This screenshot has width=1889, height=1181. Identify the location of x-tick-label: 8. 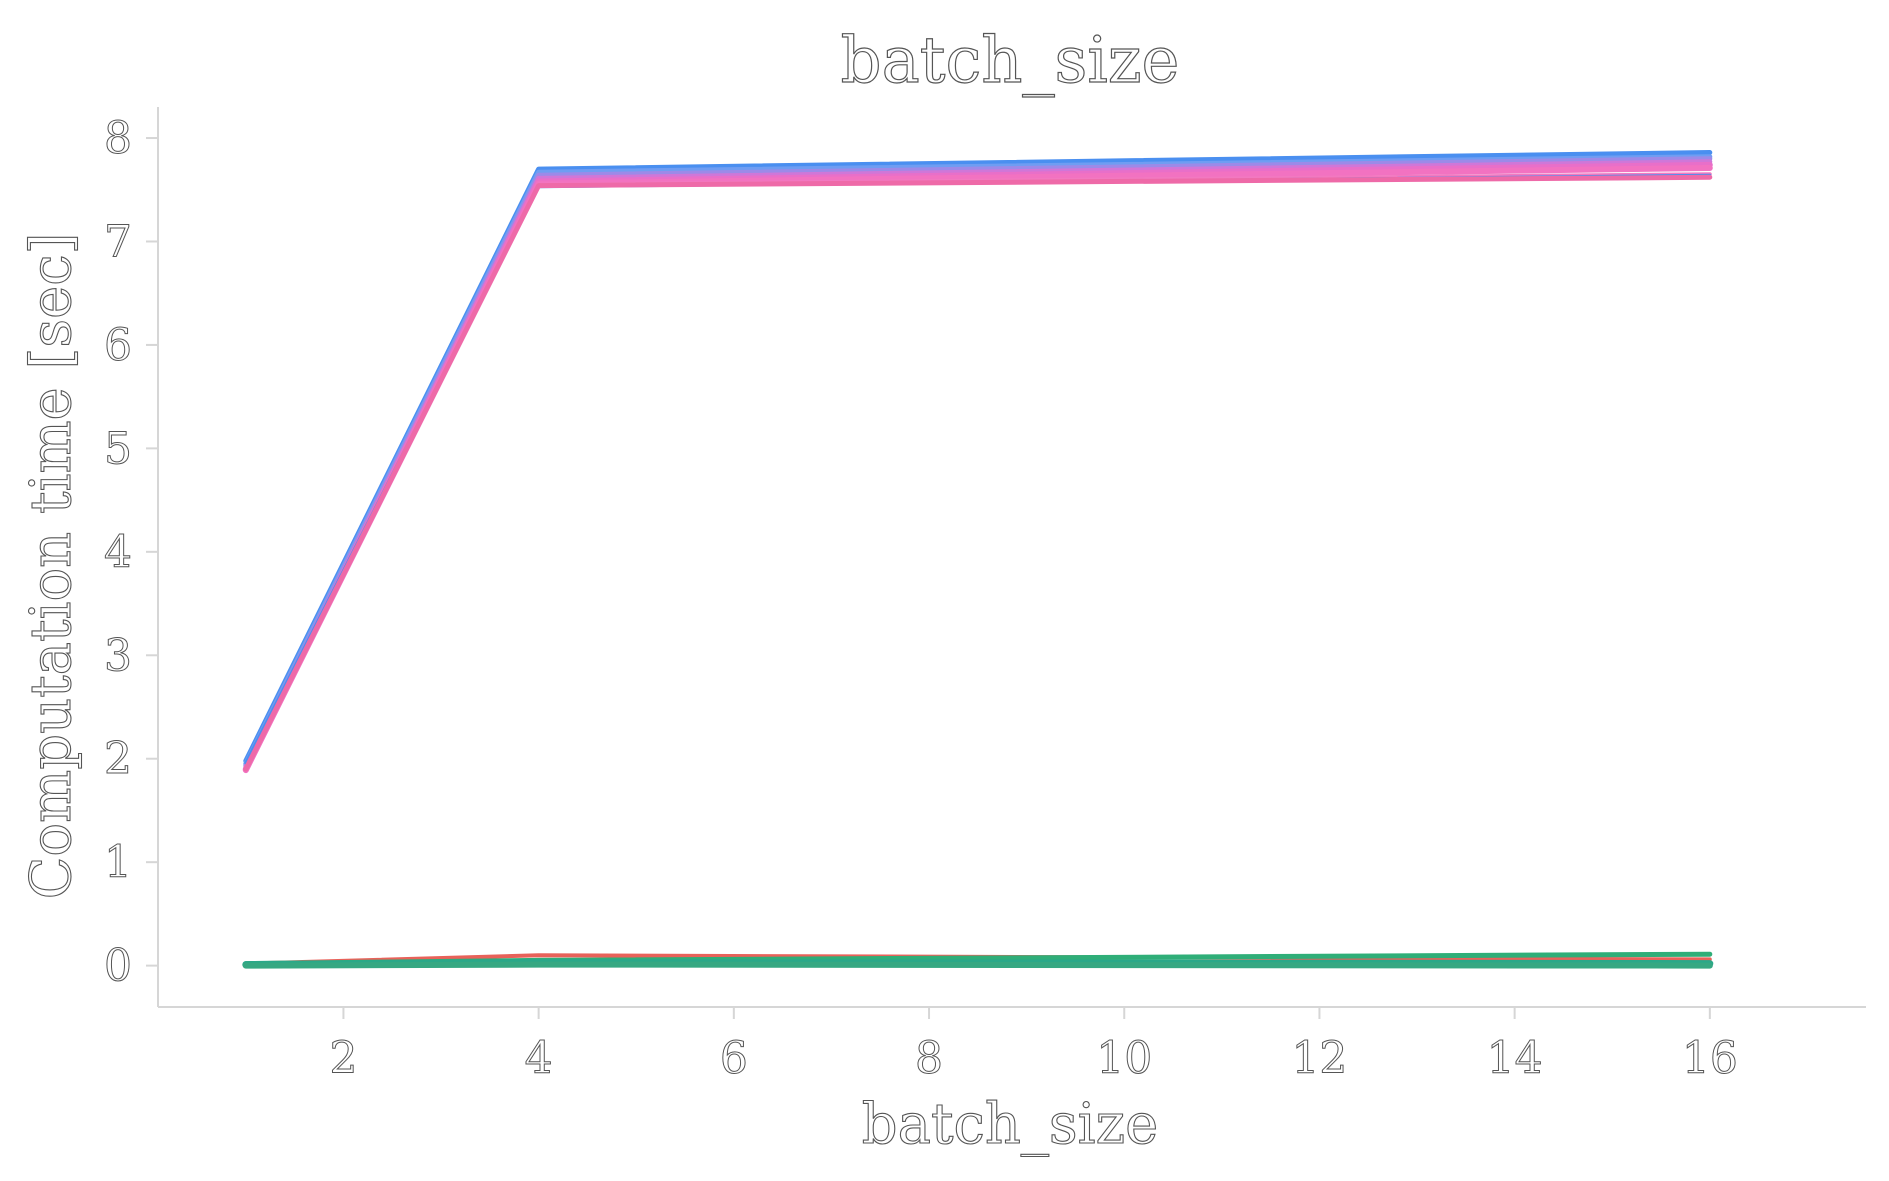
(929, 1058).